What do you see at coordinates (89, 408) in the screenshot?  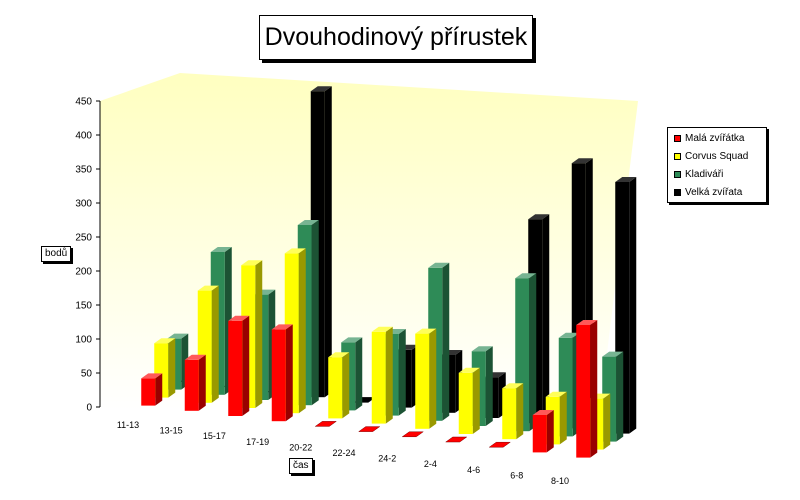 I see `y-tick-label-0: 0` at bounding box center [89, 408].